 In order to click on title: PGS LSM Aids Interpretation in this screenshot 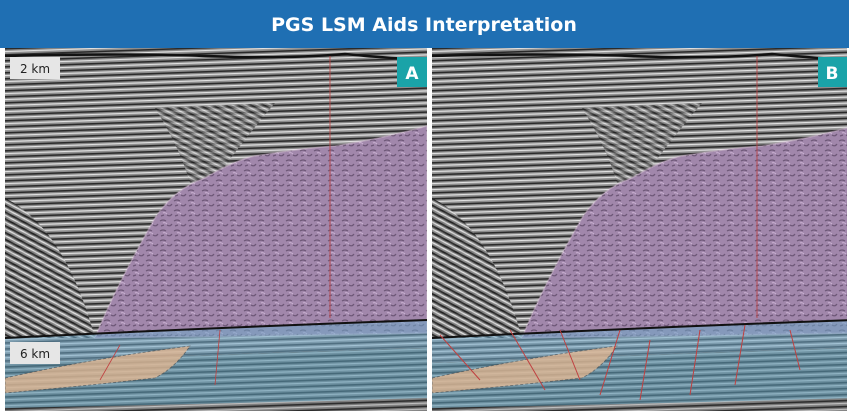, I will do `click(424, 25)`.